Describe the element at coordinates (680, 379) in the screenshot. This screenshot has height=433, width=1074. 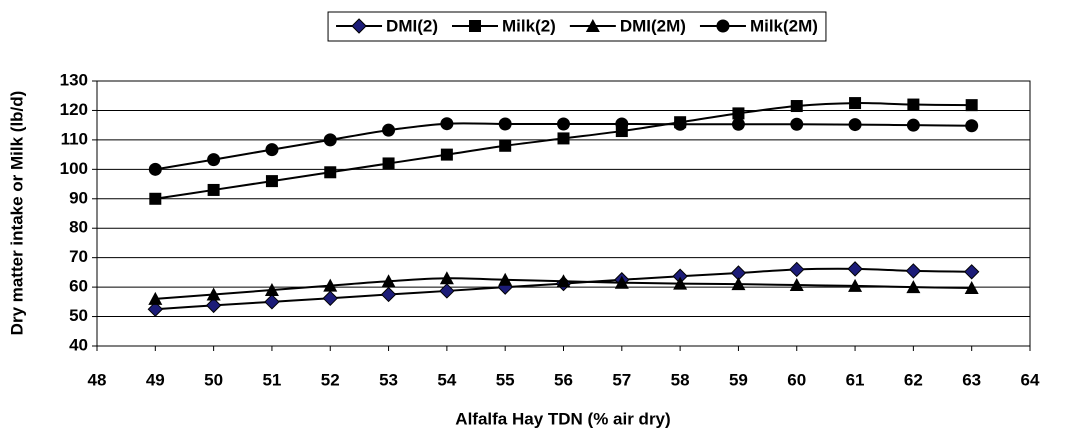
I see `x-tick-label: 58` at that location.